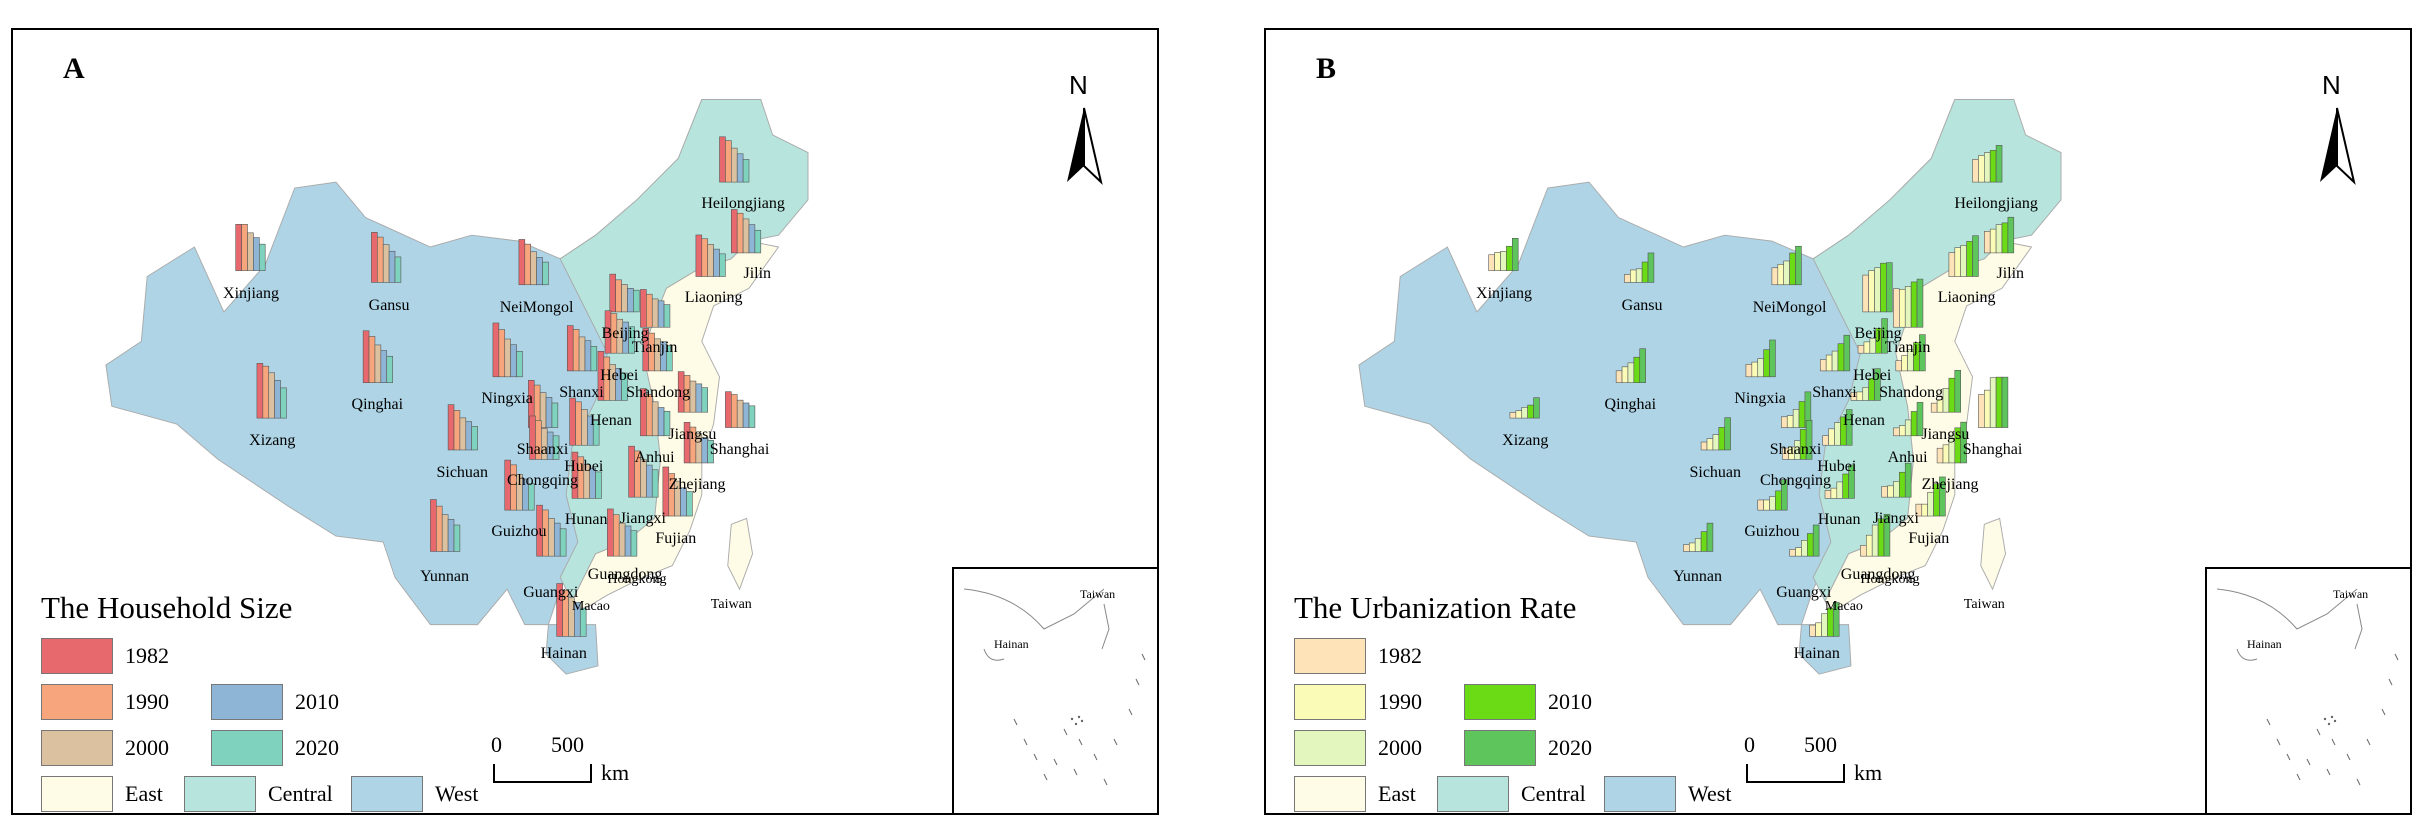 The image size is (2423, 837). I want to click on bar-tianjin-1990, so click(1902, 308).